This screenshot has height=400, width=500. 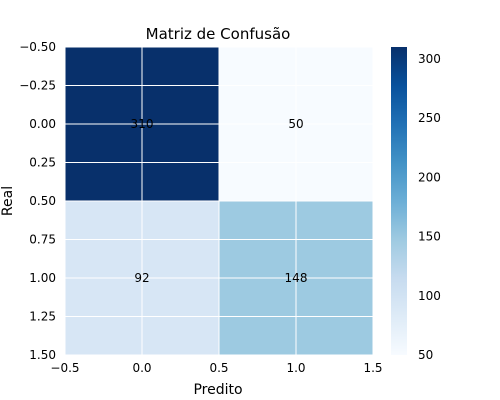 What do you see at coordinates (42, 317) in the screenshot?
I see `y-tick-label: 1.25` at bounding box center [42, 317].